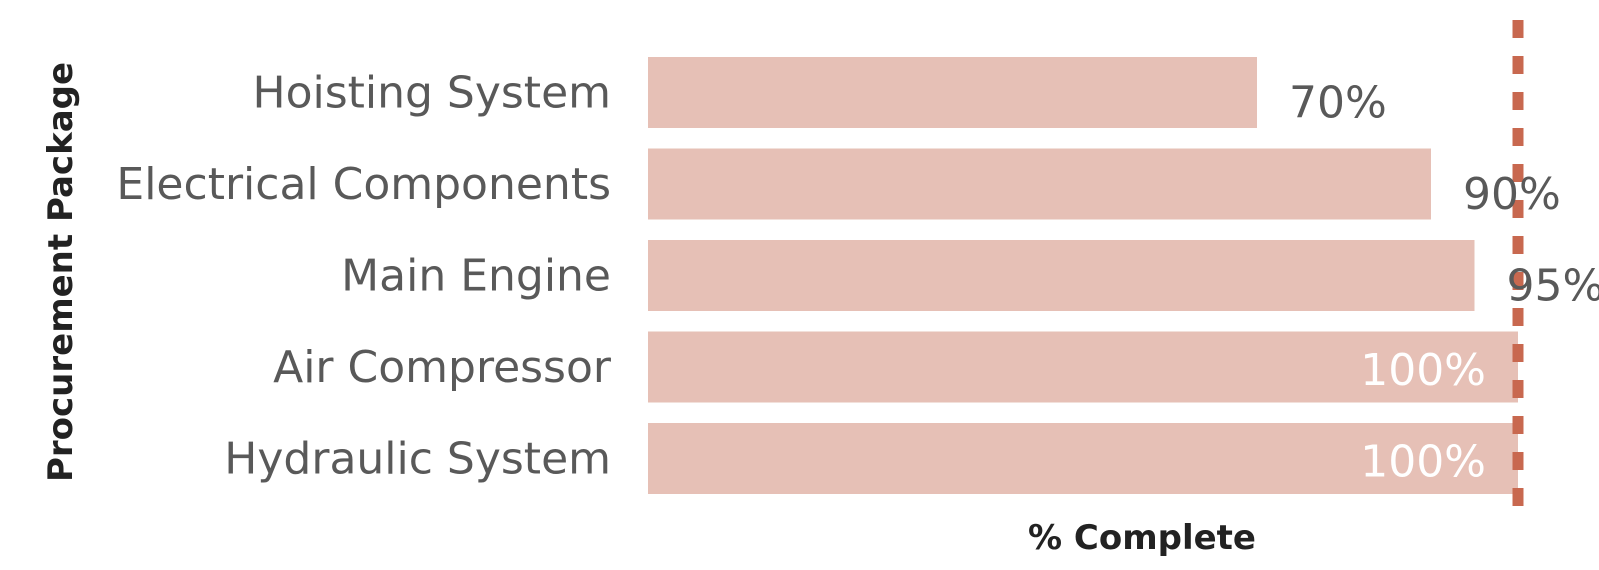 This screenshot has height=570, width=1599. What do you see at coordinates (363, 184) in the screenshot?
I see `category-label: Electrical Components` at bounding box center [363, 184].